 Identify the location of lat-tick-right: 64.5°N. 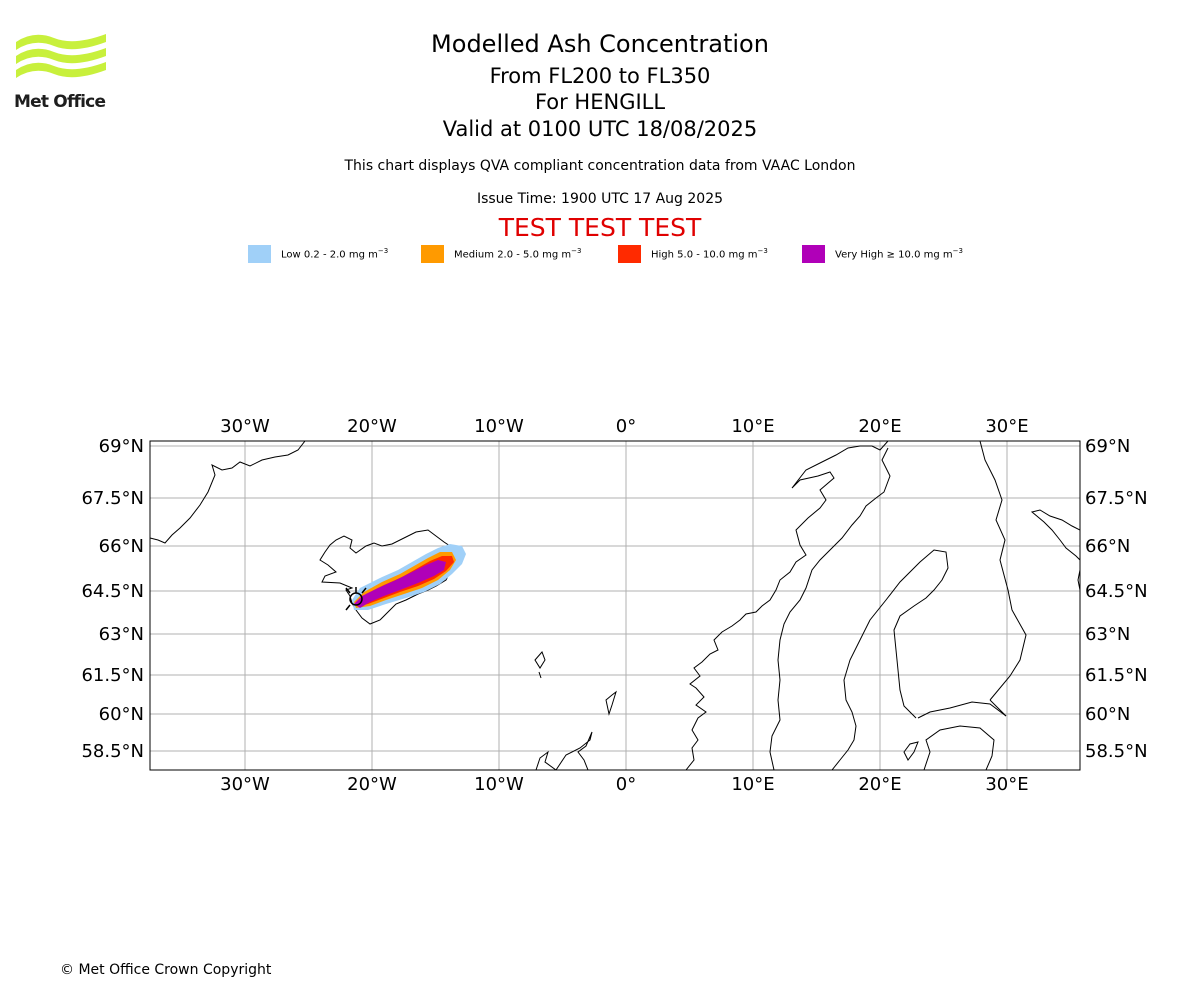
(1116, 591).